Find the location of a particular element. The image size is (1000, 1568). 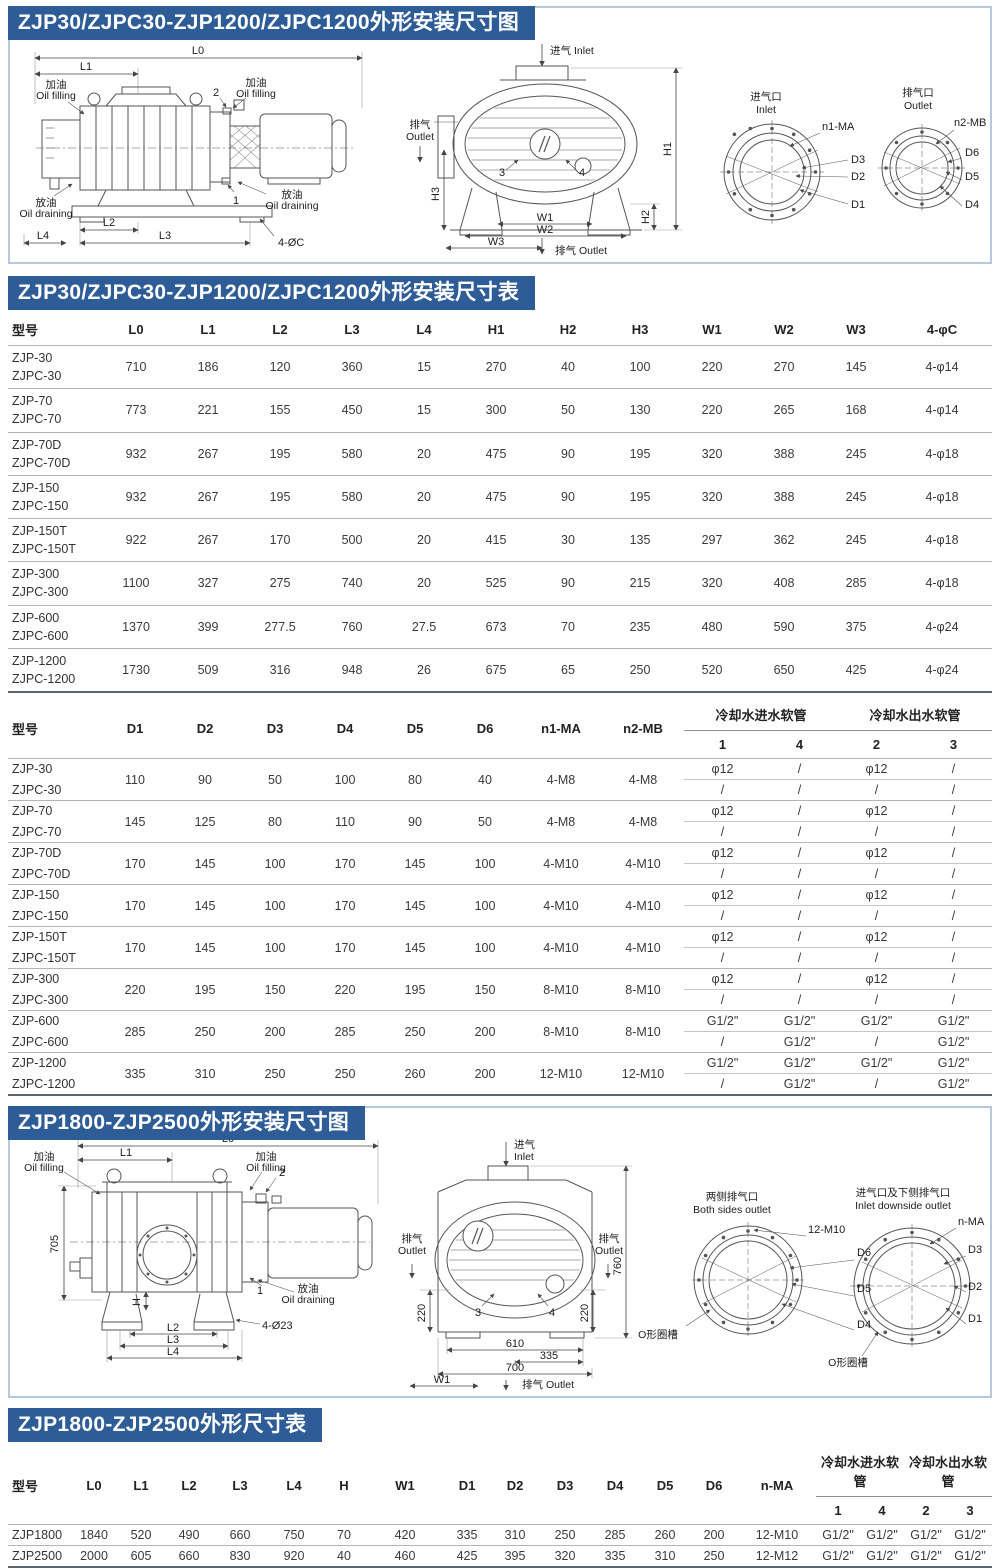

column-header: L2 is located at coordinates (189, 1485).